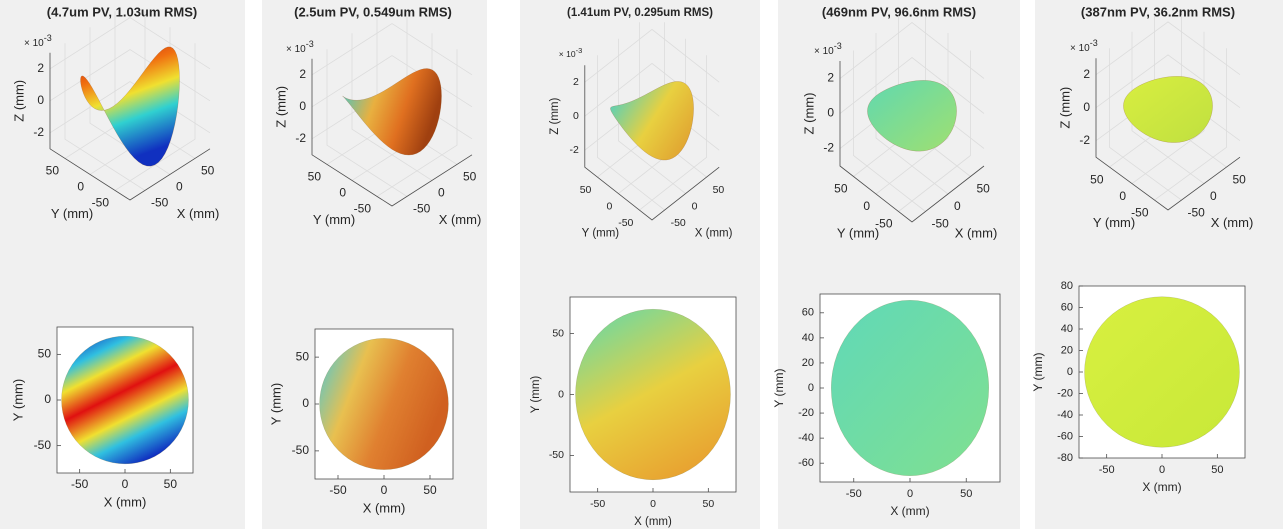 Image resolution: width=1283 pixels, height=529 pixels. Describe the element at coordinates (373, 11) in the screenshot. I see `chart-title: (2.5um PV, 0.549um RMS)` at that location.